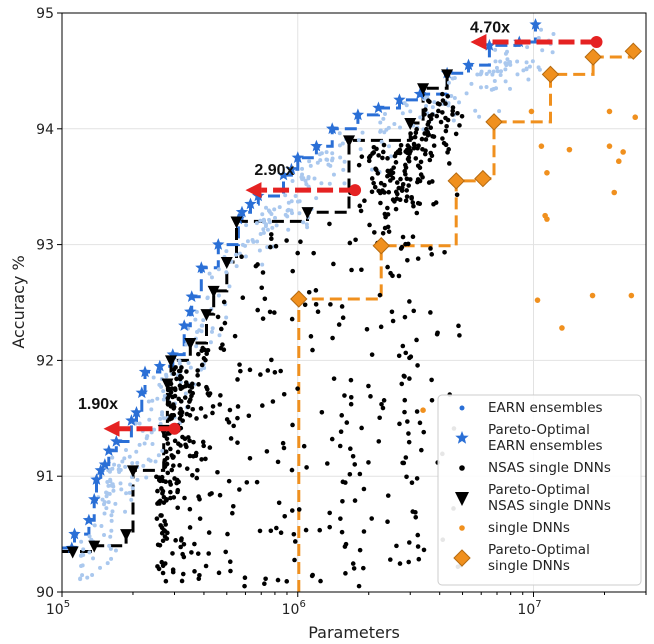 The image size is (654, 644). What do you see at coordinates (174, 428) in the screenshot?
I see `speedup-arrow-origin-dot` at bounding box center [174, 428].